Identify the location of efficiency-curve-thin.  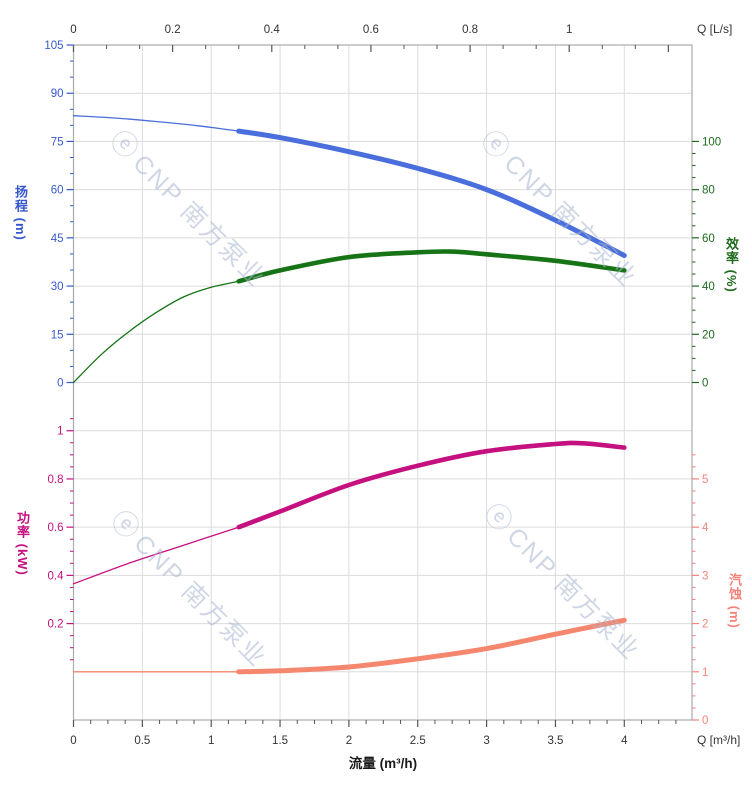
(156, 332).